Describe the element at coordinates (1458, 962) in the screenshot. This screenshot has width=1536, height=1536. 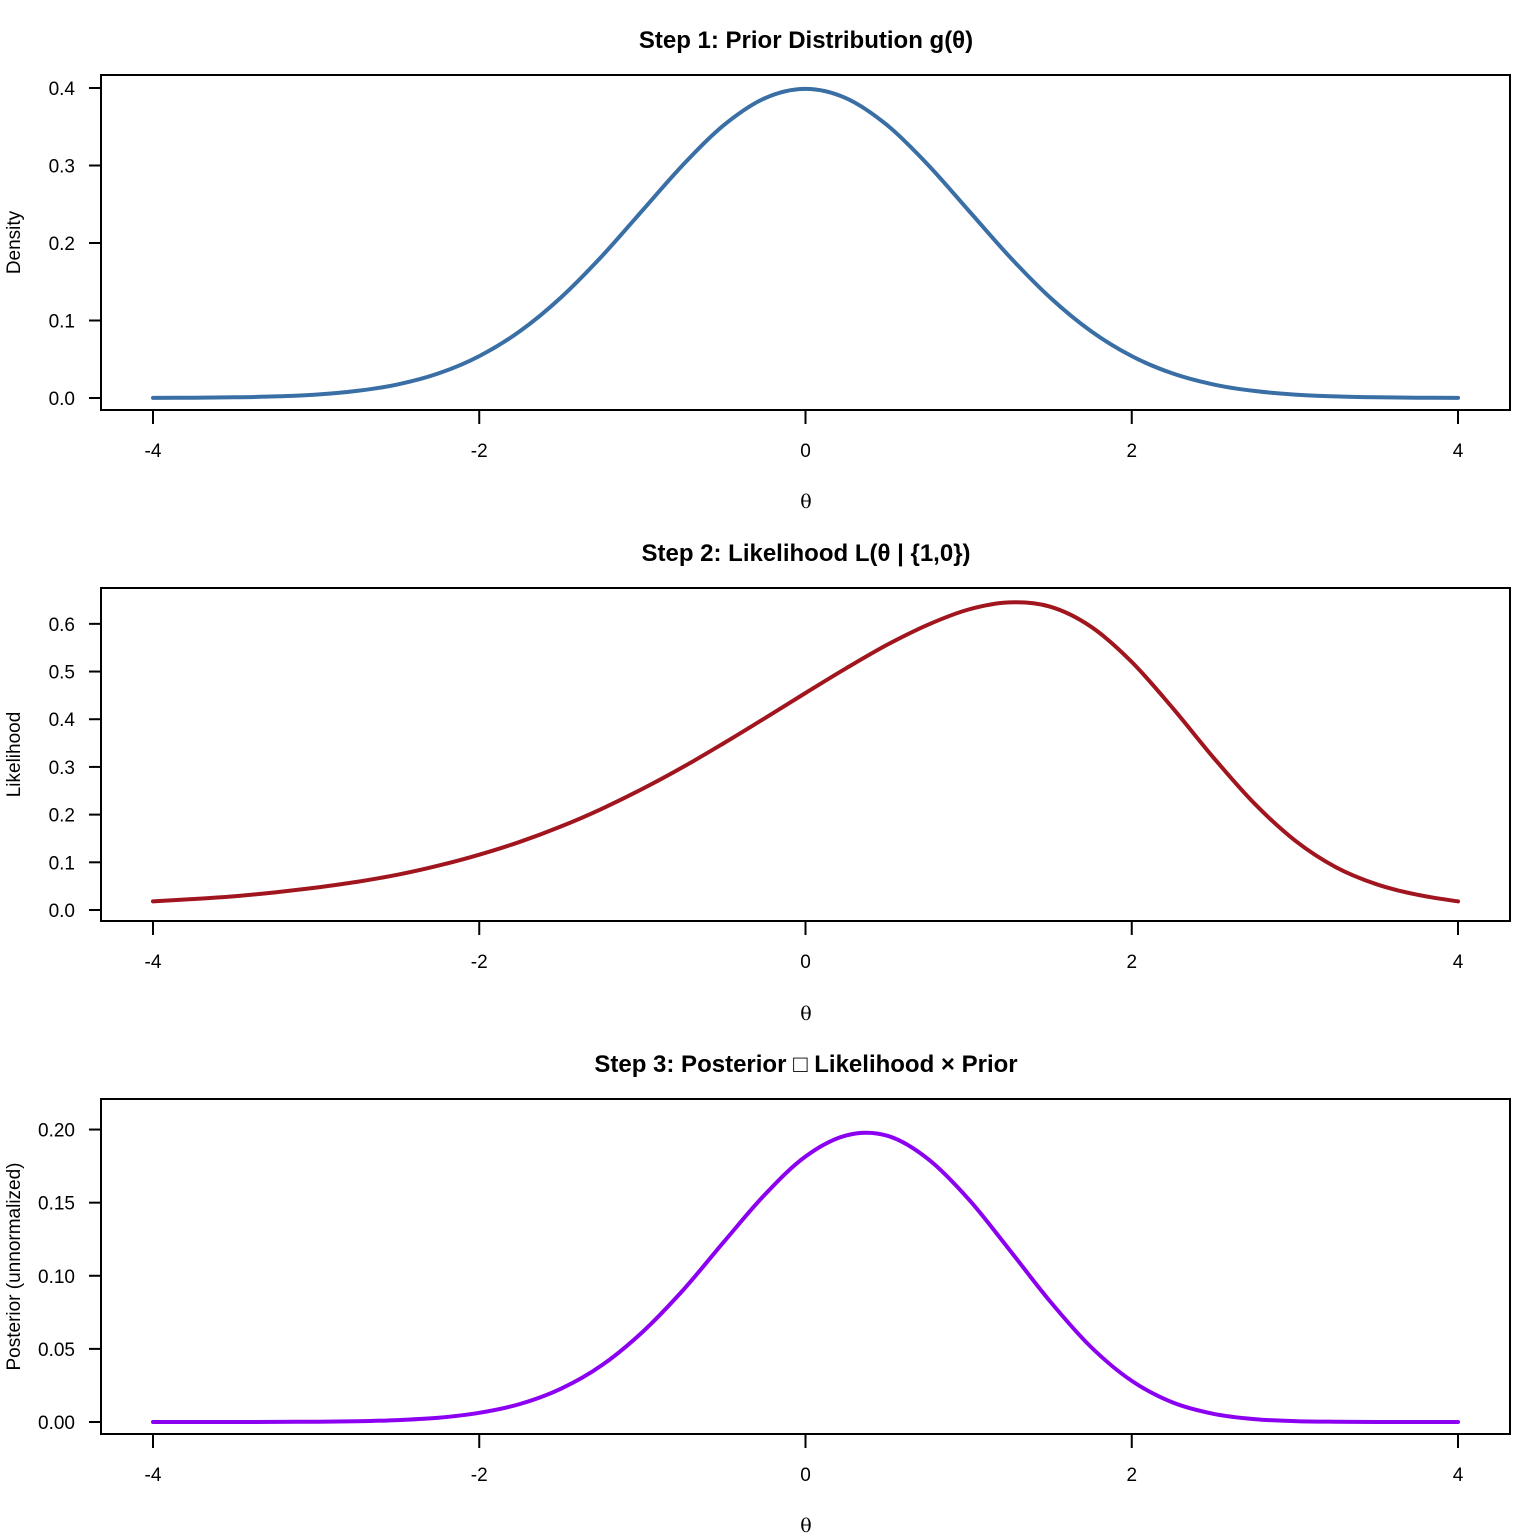
I see `x-tick-label: 4` at that location.